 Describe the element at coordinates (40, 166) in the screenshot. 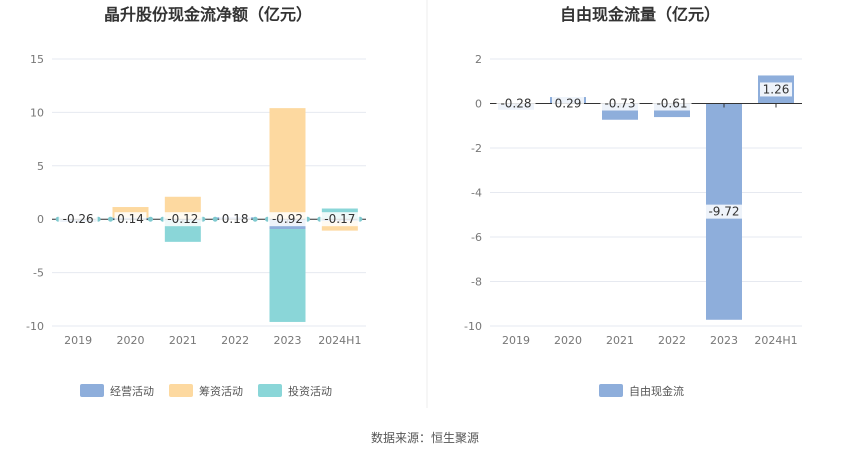

I see `y-tick-label: 5` at that location.